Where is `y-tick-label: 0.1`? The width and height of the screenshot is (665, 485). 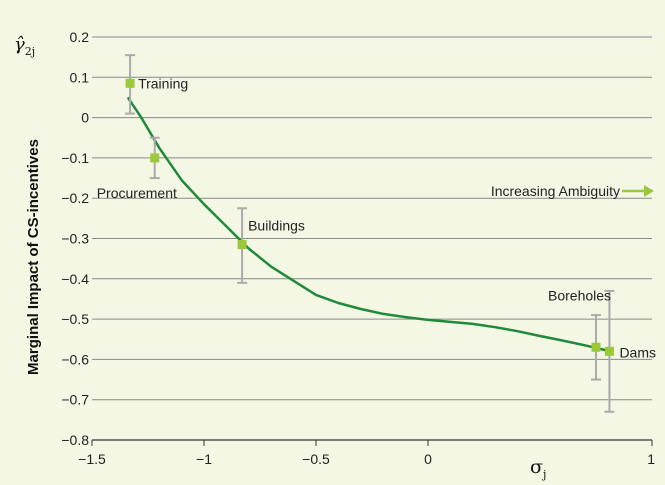
y-tick-label: 0.1 is located at coordinates (80, 77).